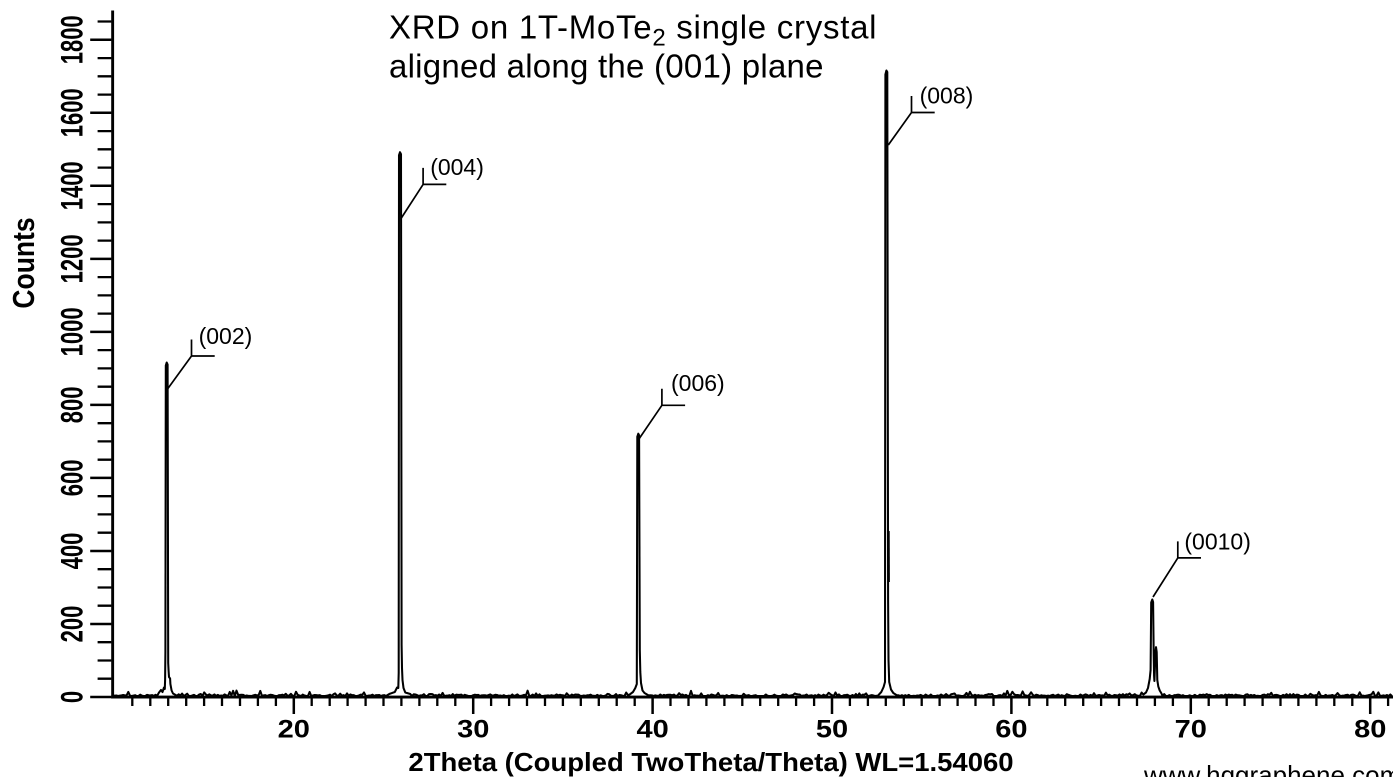 This screenshot has width=1393, height=777. I want to click on svg-text: XRD on 1T-MoTe2 single crystal, so click(633, 30).